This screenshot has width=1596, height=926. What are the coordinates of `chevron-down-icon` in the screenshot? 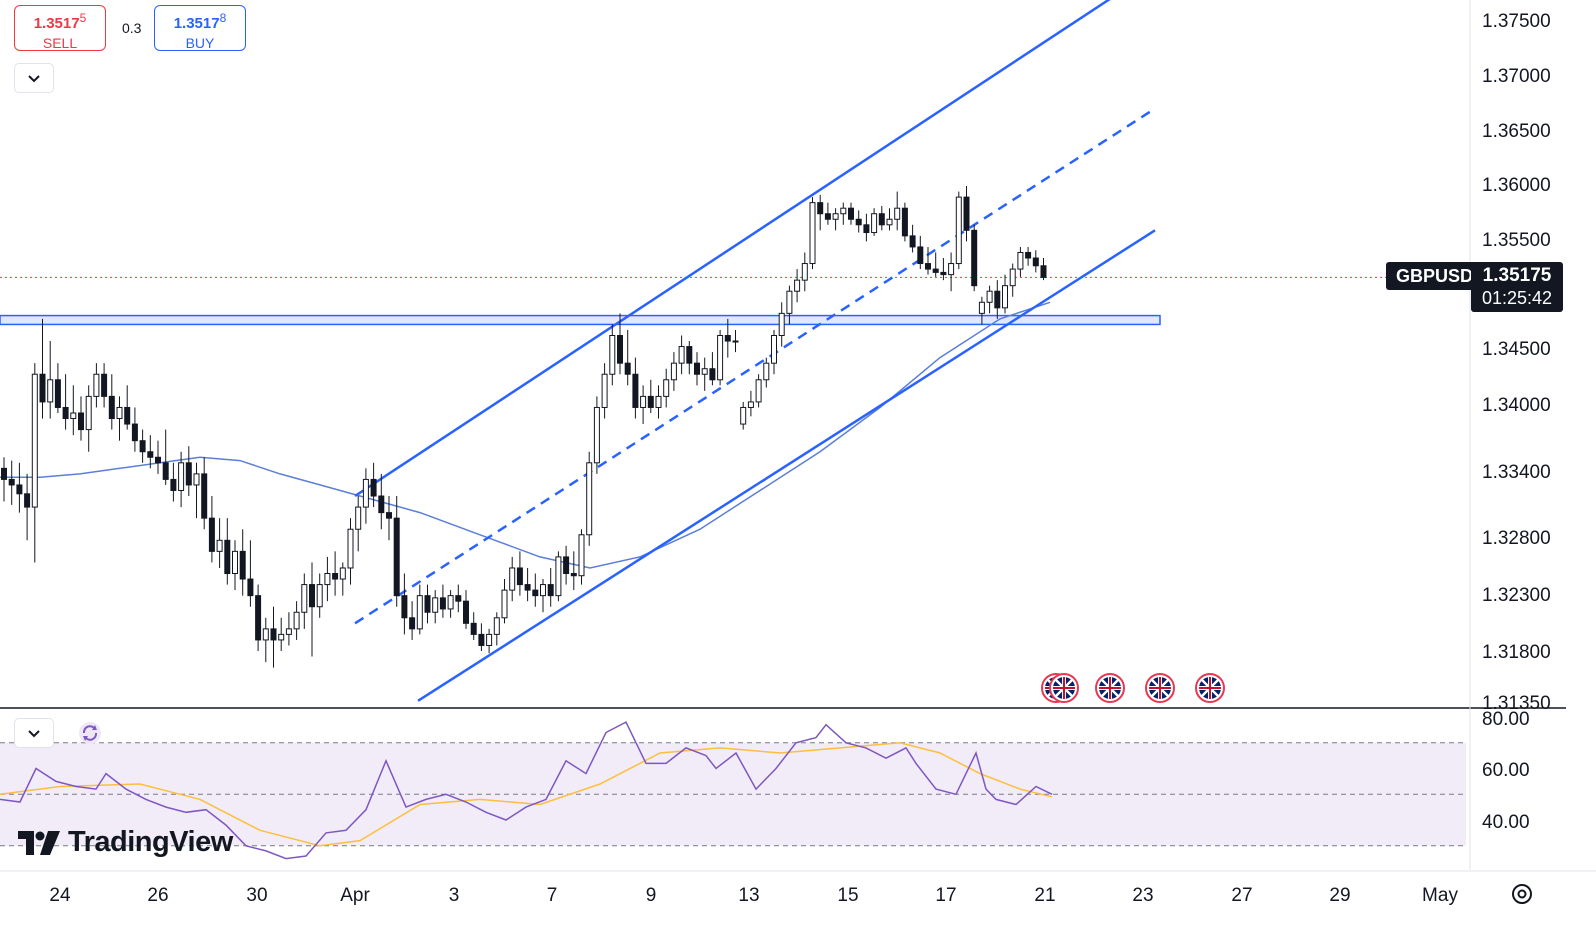 It's located at (34, 733).